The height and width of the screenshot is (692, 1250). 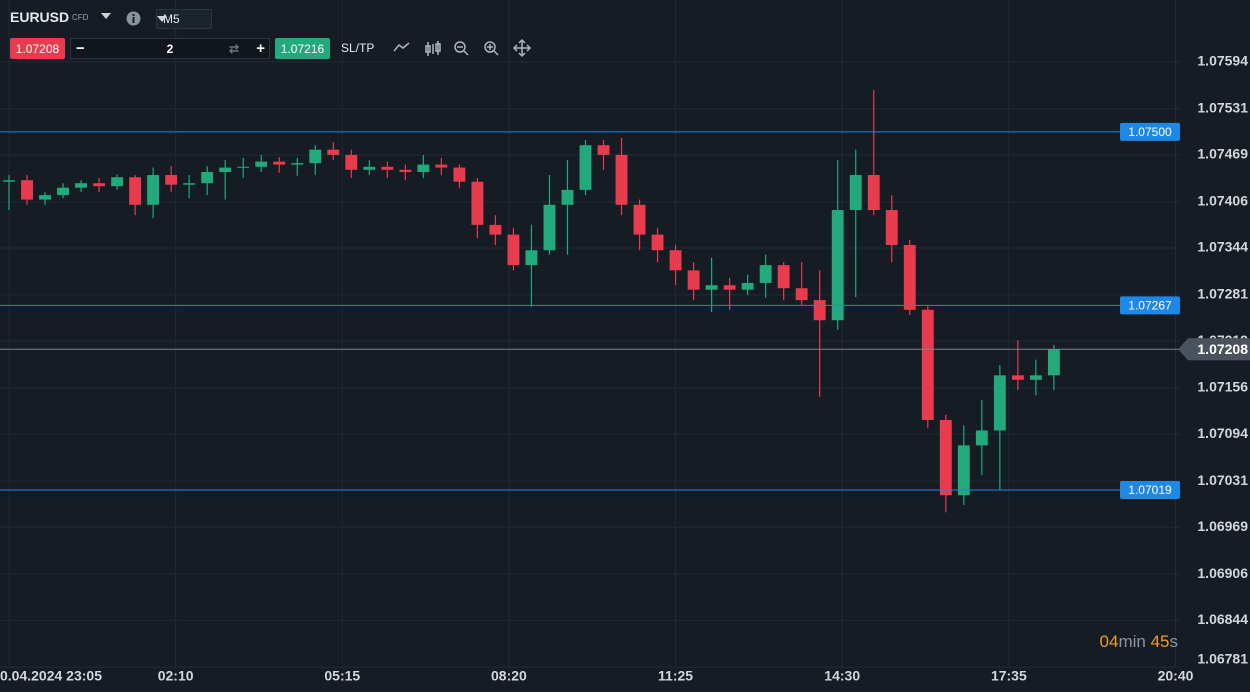 What do you see at coordinates (1222, 349) in the screenshot?
I see `current-price-label: 1.07208` at bounding box center [1222, 349].